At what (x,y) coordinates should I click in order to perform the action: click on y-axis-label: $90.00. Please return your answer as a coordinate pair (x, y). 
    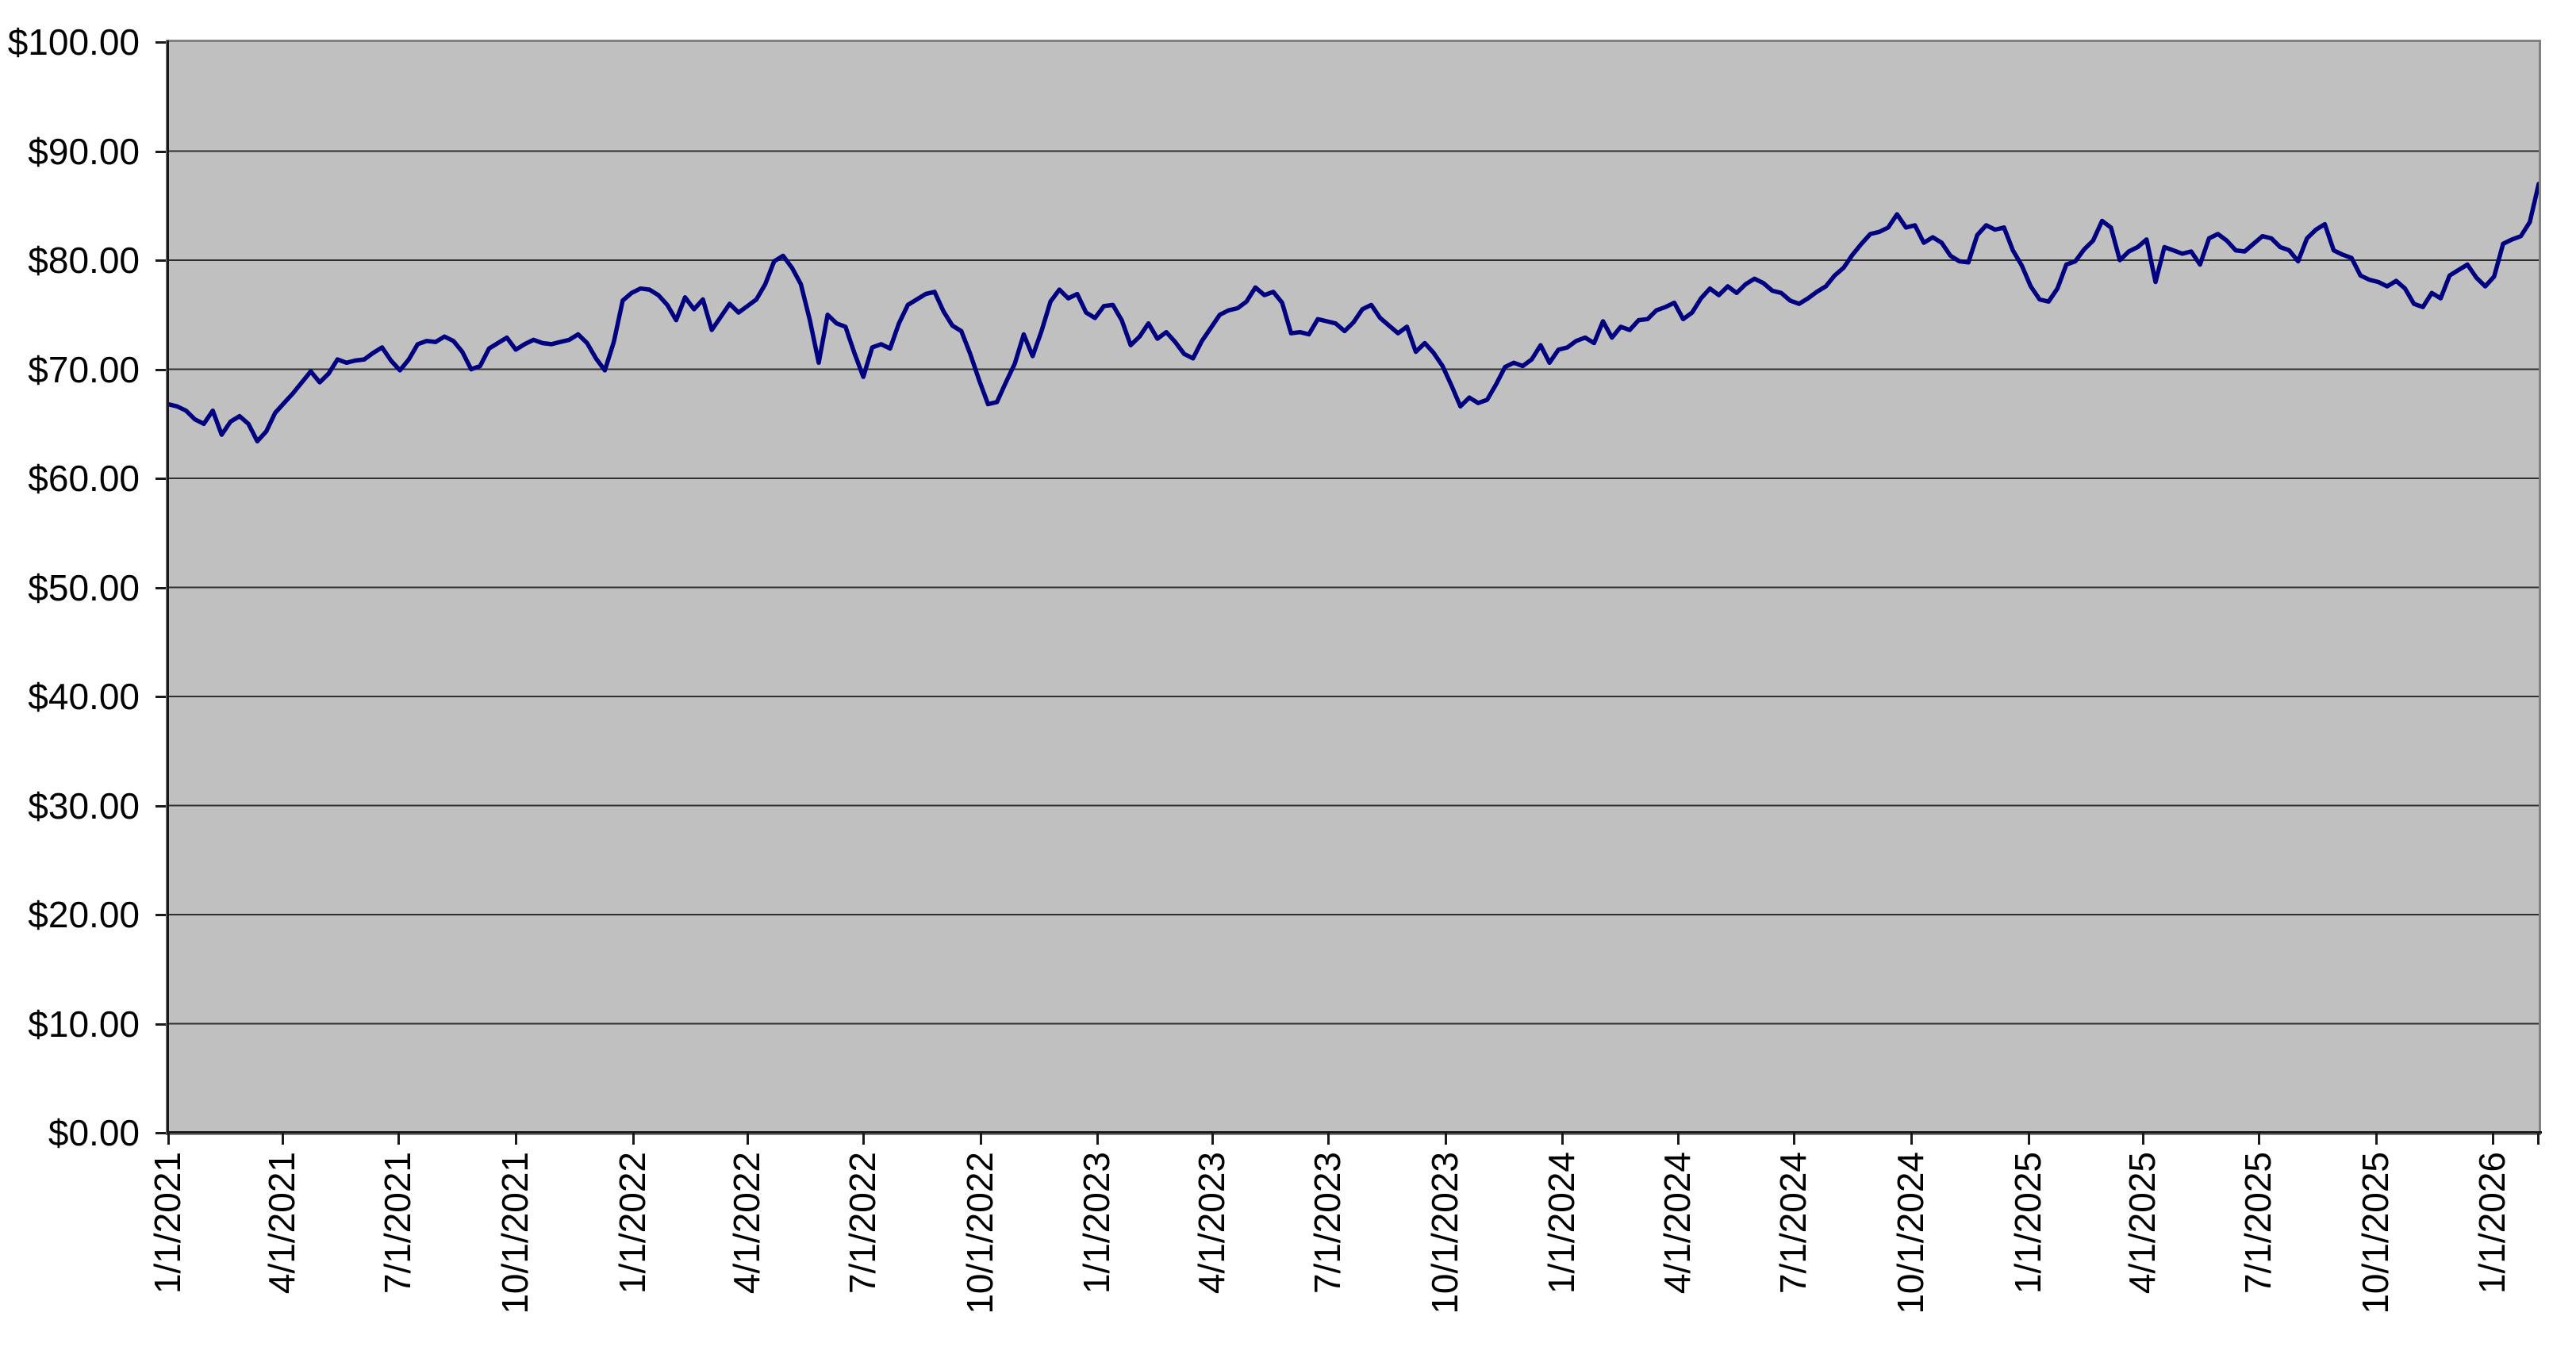
    Looking at the image, I should click on (84, 151).